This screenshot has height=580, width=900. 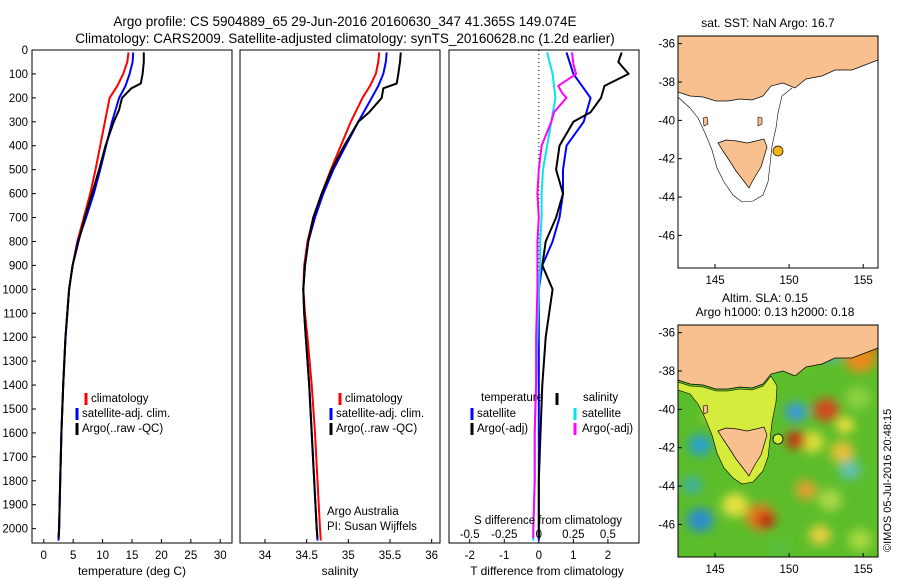 I want to click on temperature-x-label: temperature (deg C), so click(x=132, y=571).